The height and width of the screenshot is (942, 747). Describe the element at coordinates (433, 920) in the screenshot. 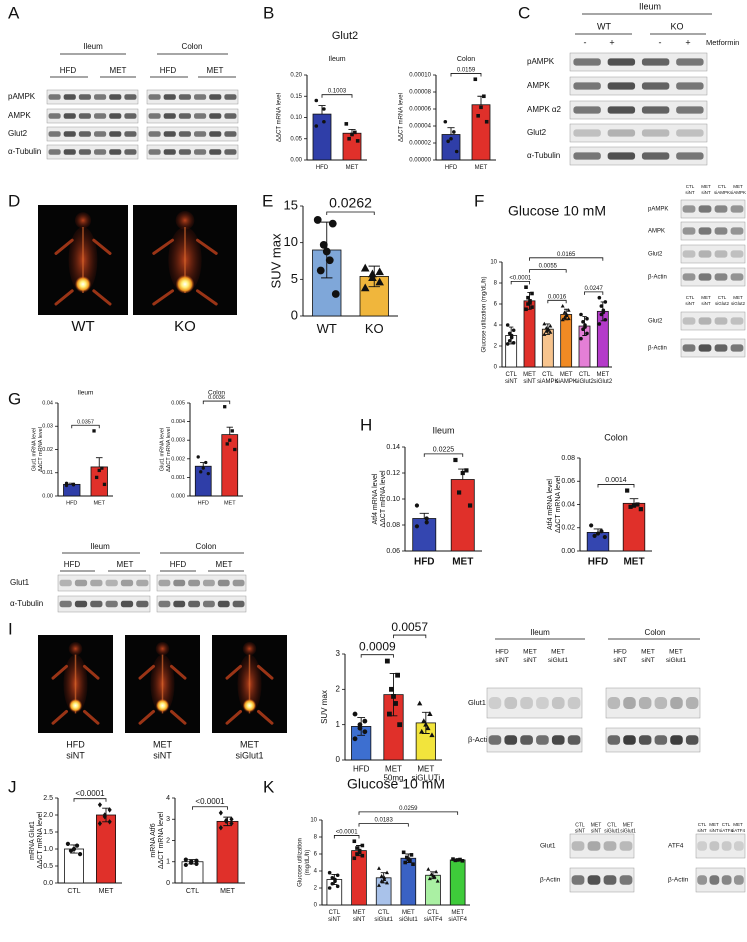

I see `x-tick-label: siATF4` at that location.